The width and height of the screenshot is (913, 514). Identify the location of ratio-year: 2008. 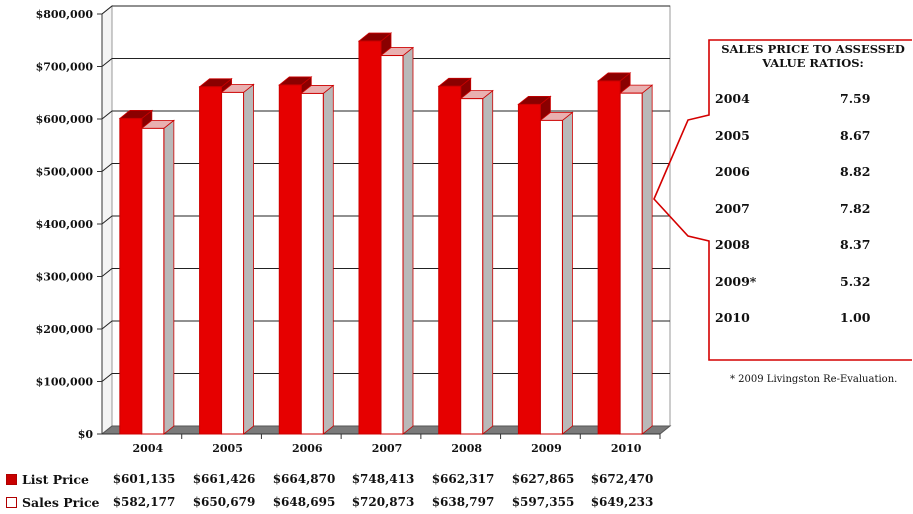
(732, 244).